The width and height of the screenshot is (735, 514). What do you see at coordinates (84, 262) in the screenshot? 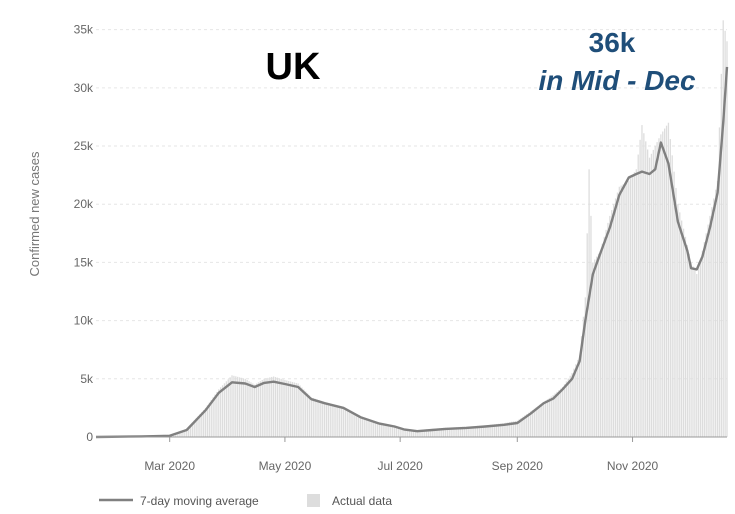
I see `y-tick-label: 15k` at bounding box center [84, 262].